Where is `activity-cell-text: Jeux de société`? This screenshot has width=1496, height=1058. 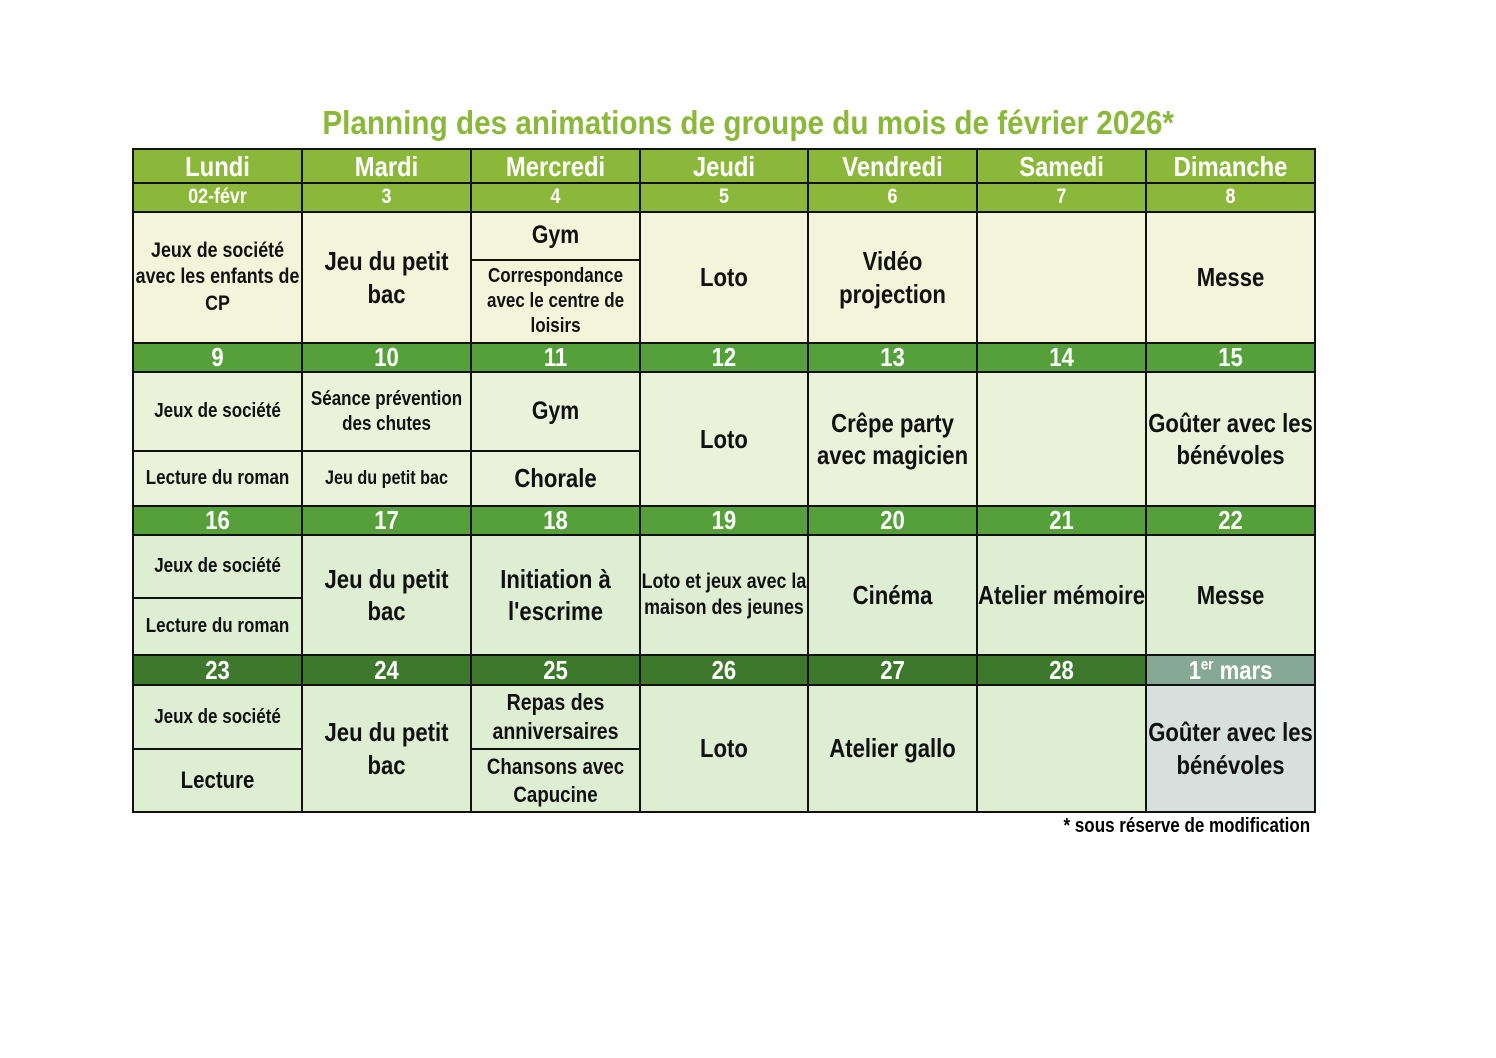
activity-cell-text: Jeux de société is located at coordinates (217, 716).